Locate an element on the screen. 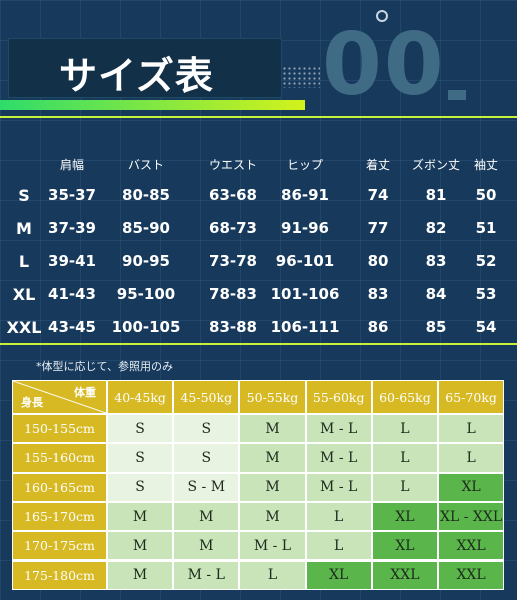 This screenshot has width=517, height=600. reference-note: *体型に応じて、参照用のみ is located at coordinates (104, 366).